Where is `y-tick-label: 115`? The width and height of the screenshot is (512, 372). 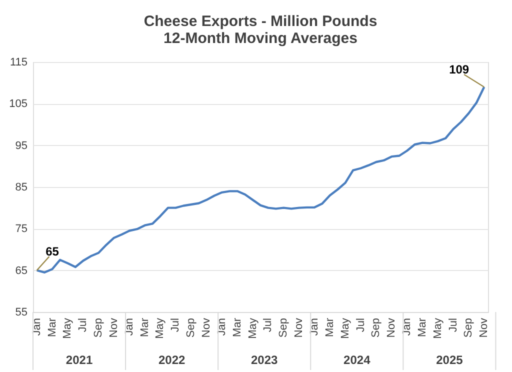 y-tick-label: 115 is located at coordinates (19, 62).